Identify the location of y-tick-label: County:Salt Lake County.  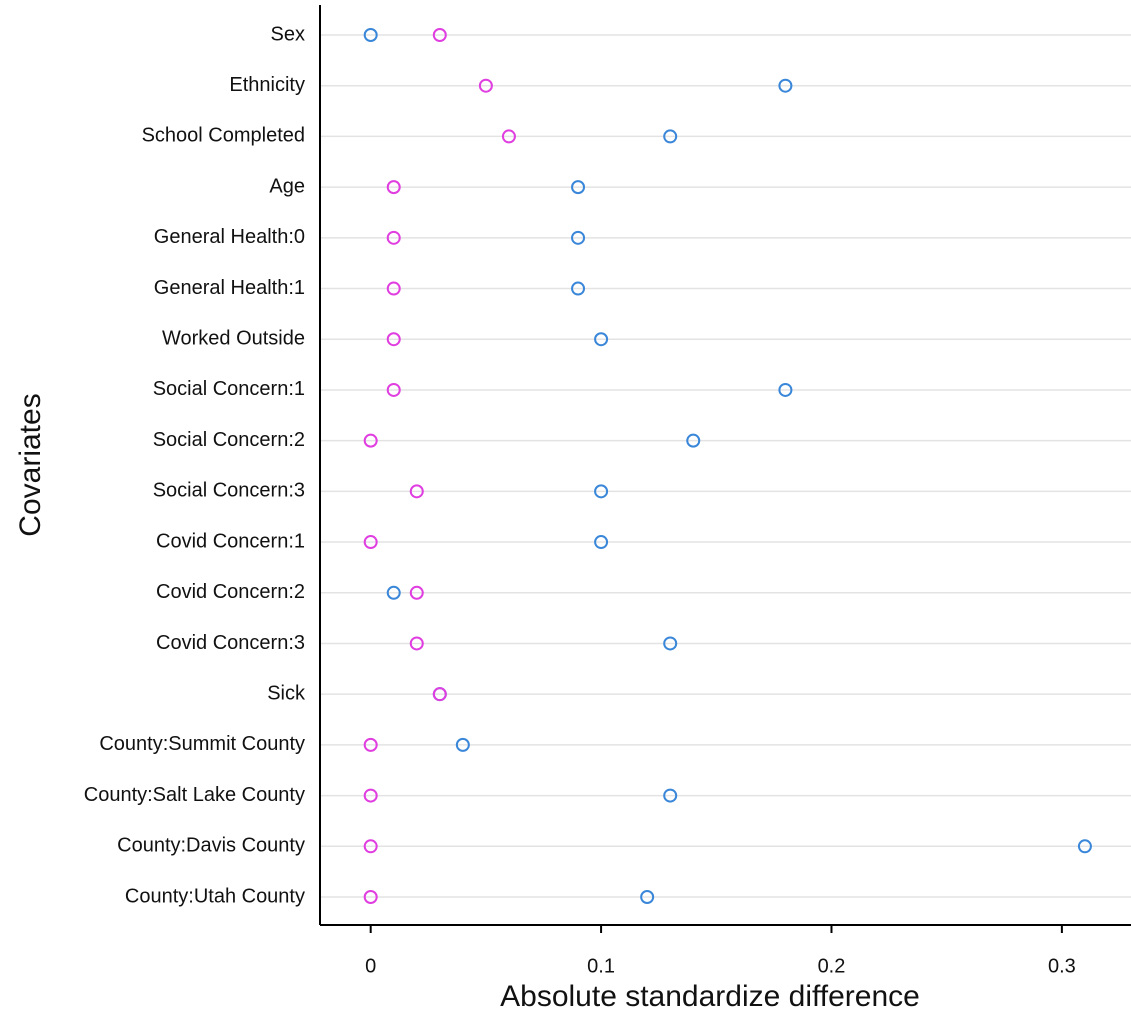
(194, 795).